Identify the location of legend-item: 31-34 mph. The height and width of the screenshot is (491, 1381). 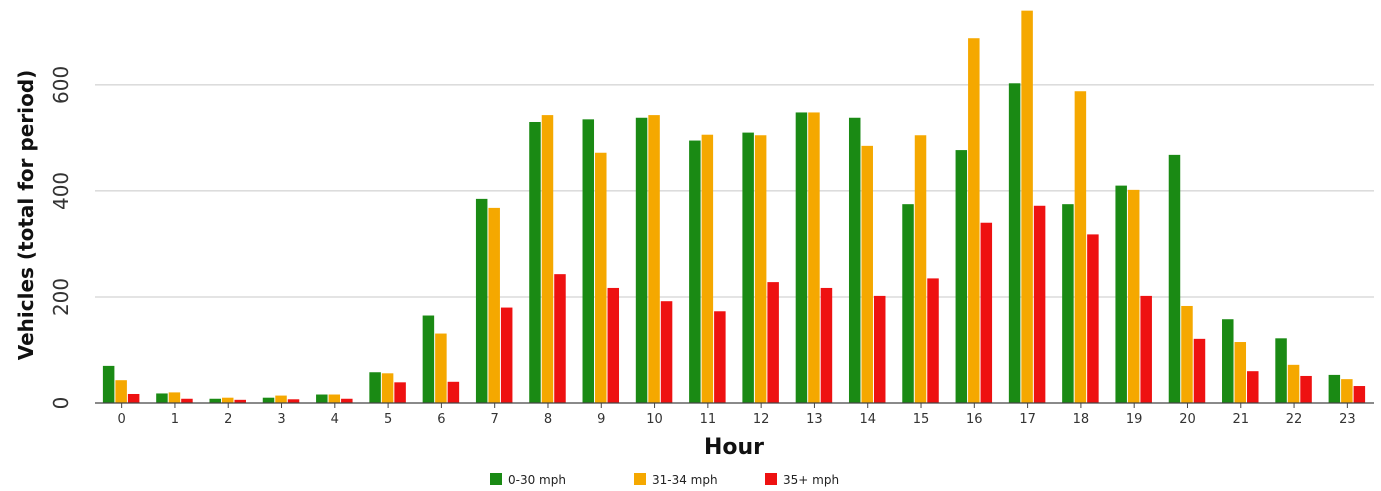
(676, 480).